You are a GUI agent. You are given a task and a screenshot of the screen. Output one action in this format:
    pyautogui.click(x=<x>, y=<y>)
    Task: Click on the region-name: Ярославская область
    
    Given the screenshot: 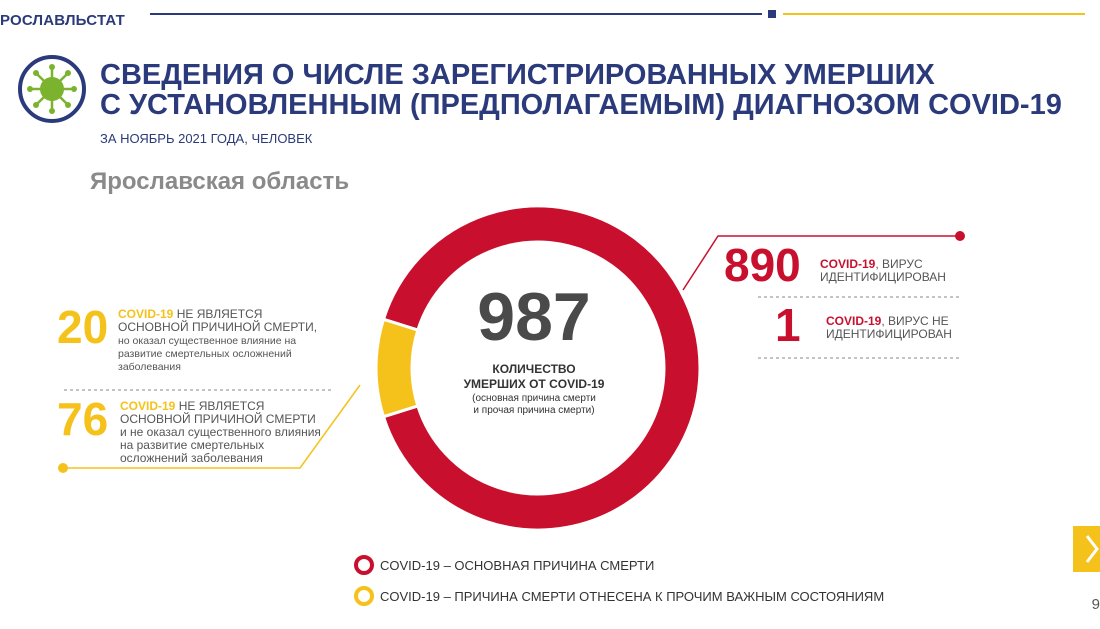 What is the action you would take?
    pyautogui.click(x=220, y=181)
    